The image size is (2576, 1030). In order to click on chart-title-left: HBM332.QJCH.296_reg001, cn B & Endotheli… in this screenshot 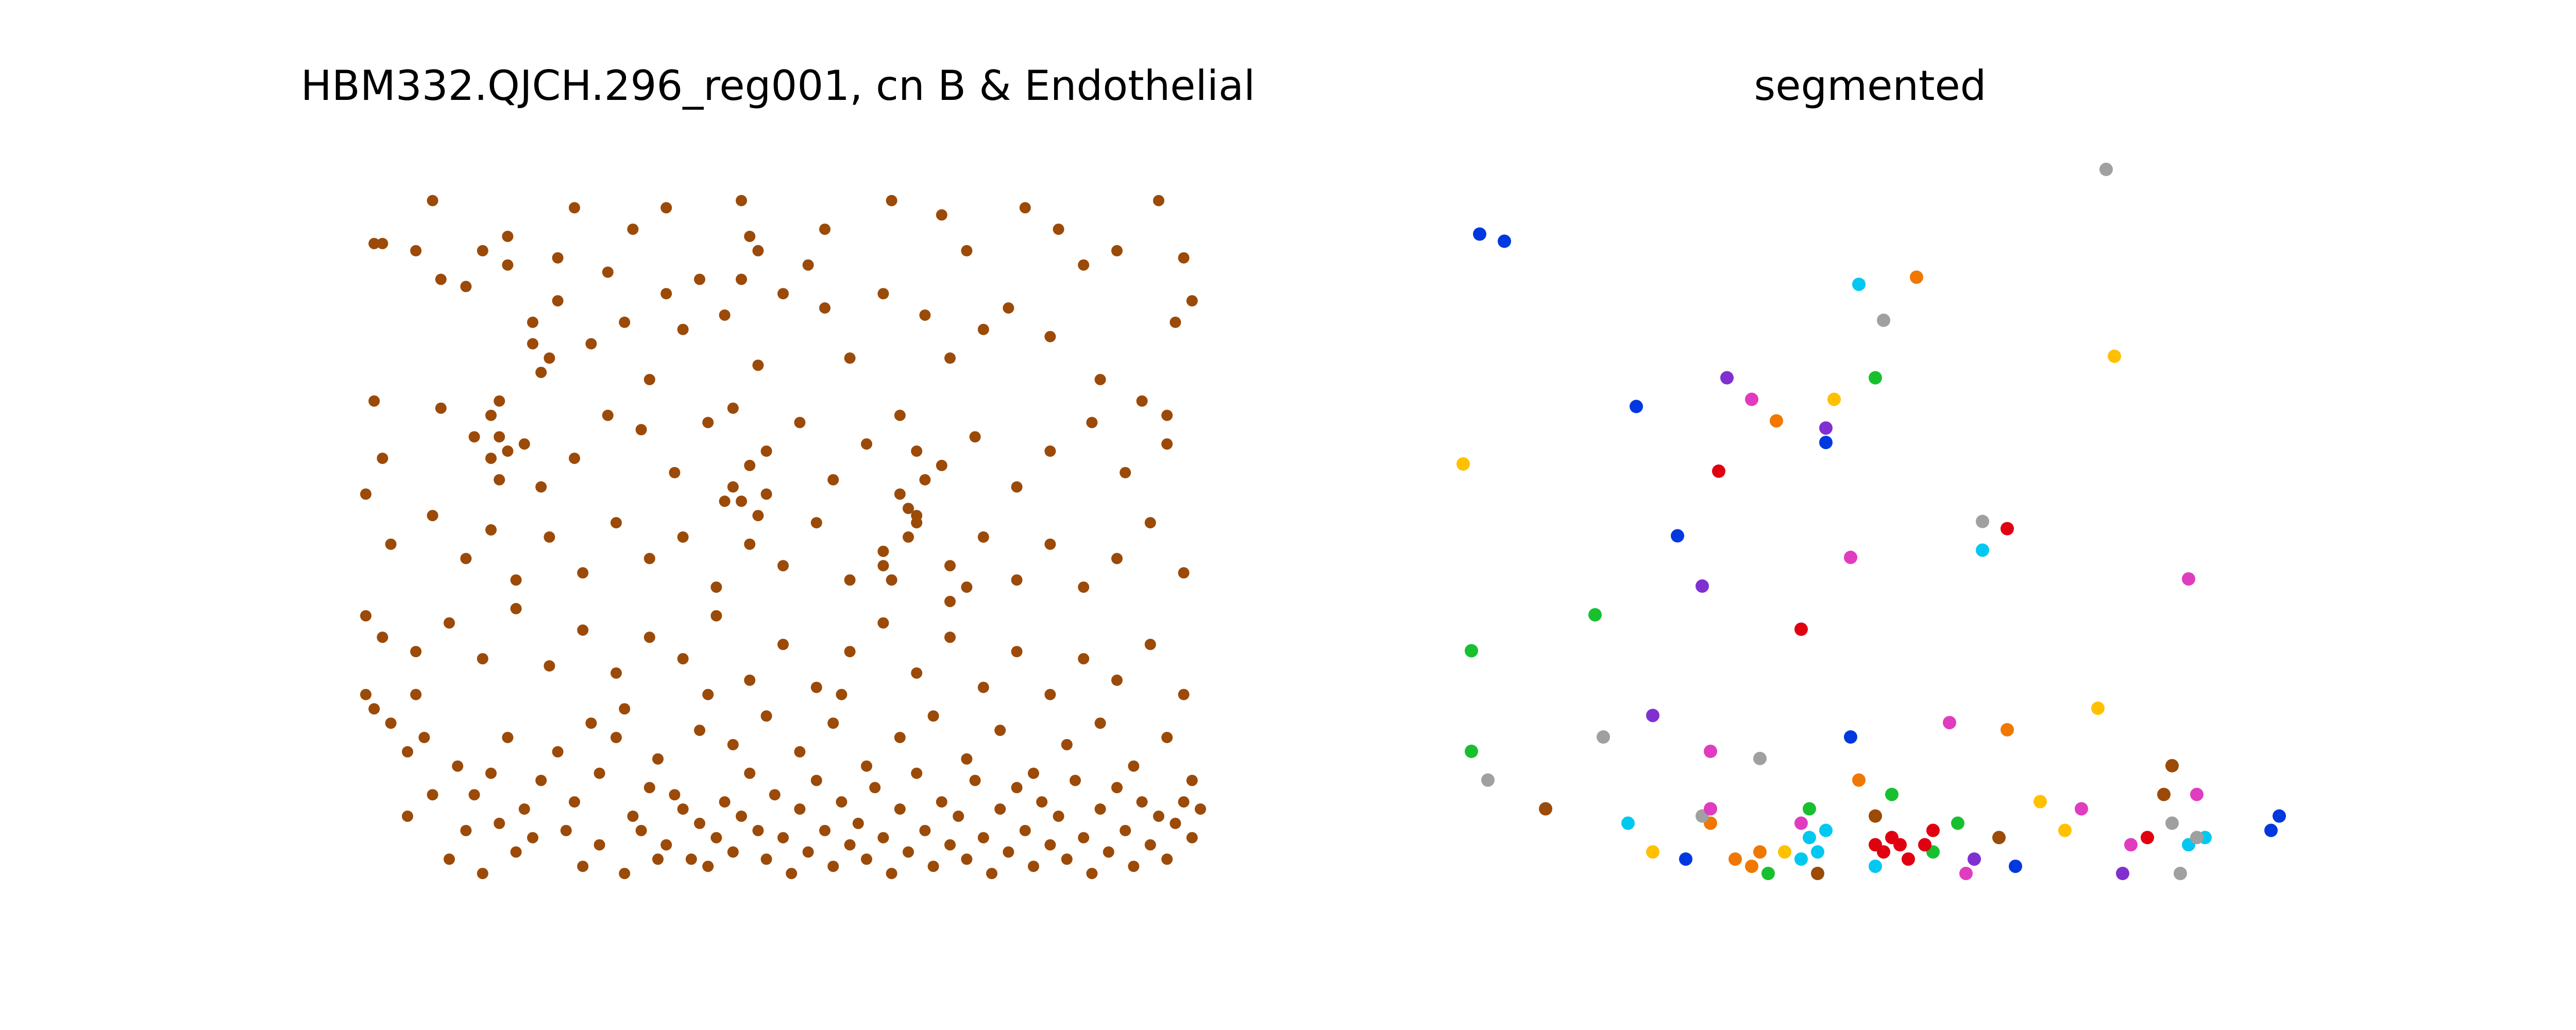, I will do `click(778, 86)`.